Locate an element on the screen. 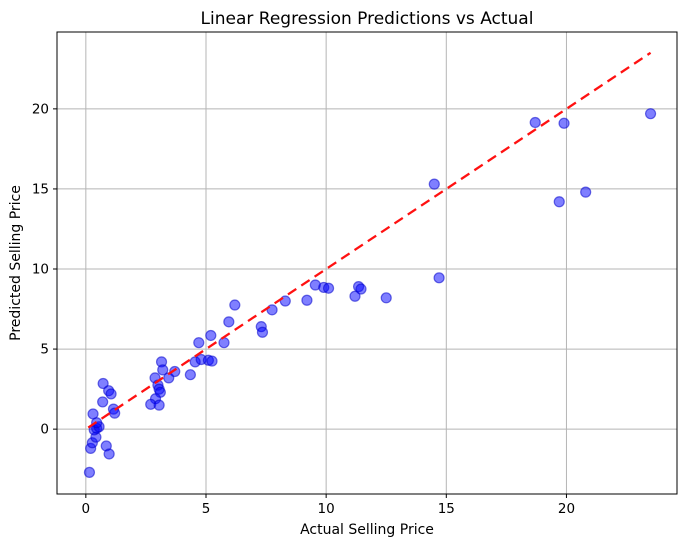  chart-title: Linear Regression Predictions vs Actual is located at coordinates (367, 19).